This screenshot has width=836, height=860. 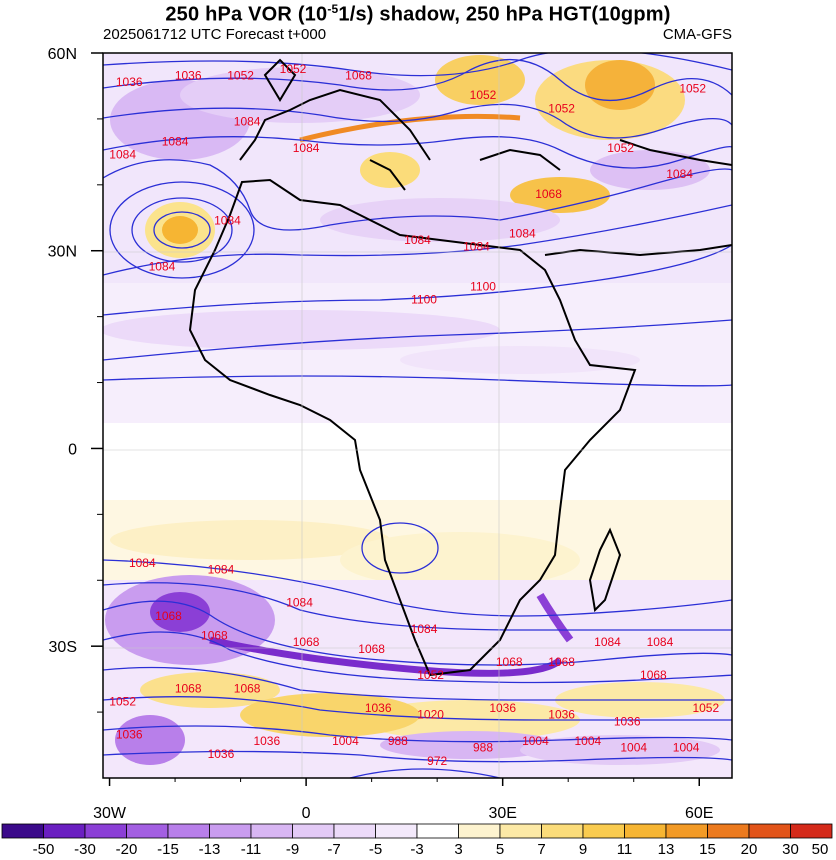 What do you see at coordinates (416, 849) in the screenshot?
I see `colorbar-label: -3` at bounding box center [416, 849].